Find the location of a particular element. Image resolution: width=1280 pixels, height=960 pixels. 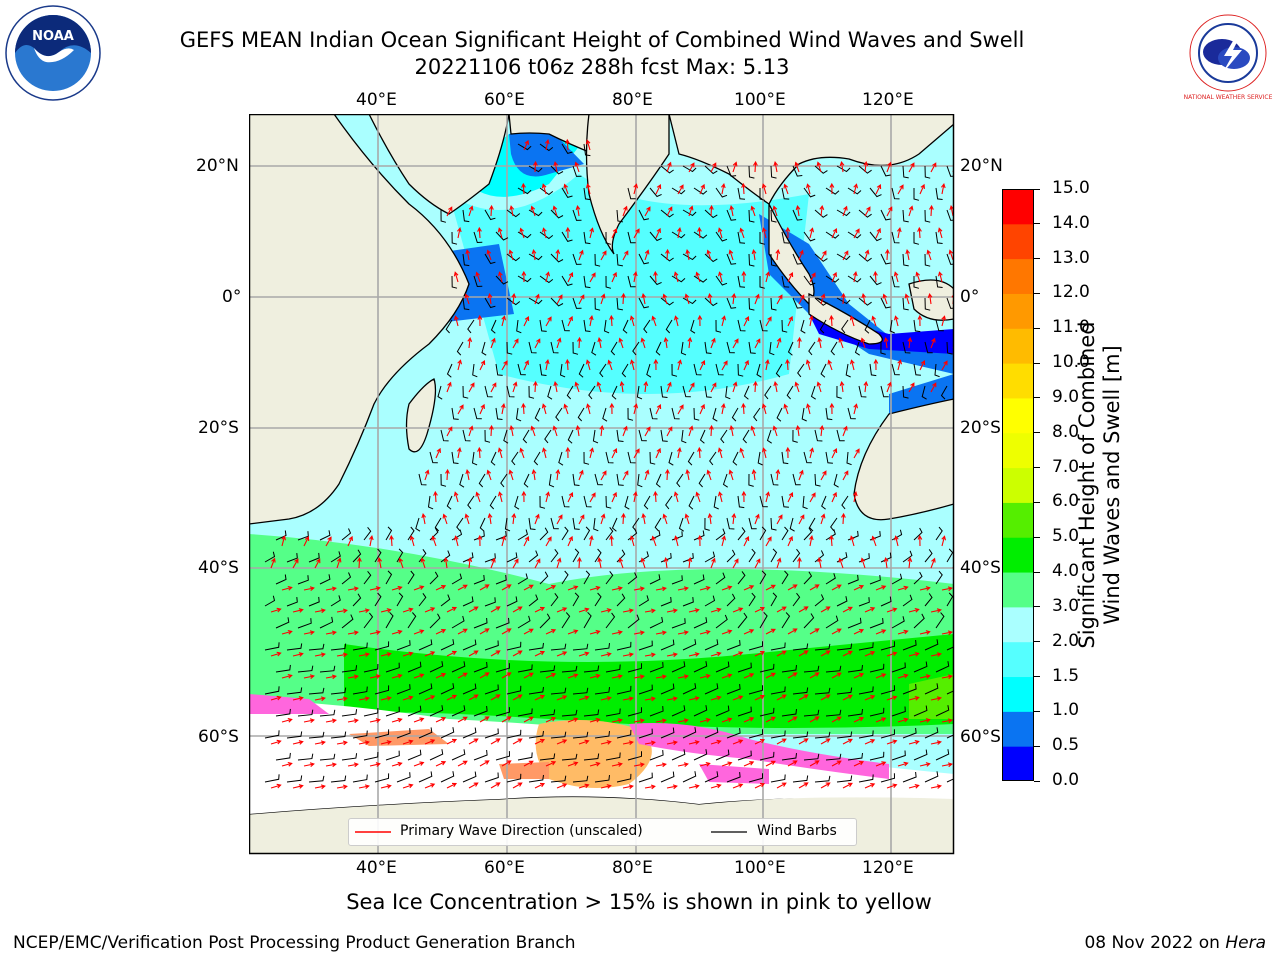

lat-label-left: 40°S is located at coordinates (218, 568).